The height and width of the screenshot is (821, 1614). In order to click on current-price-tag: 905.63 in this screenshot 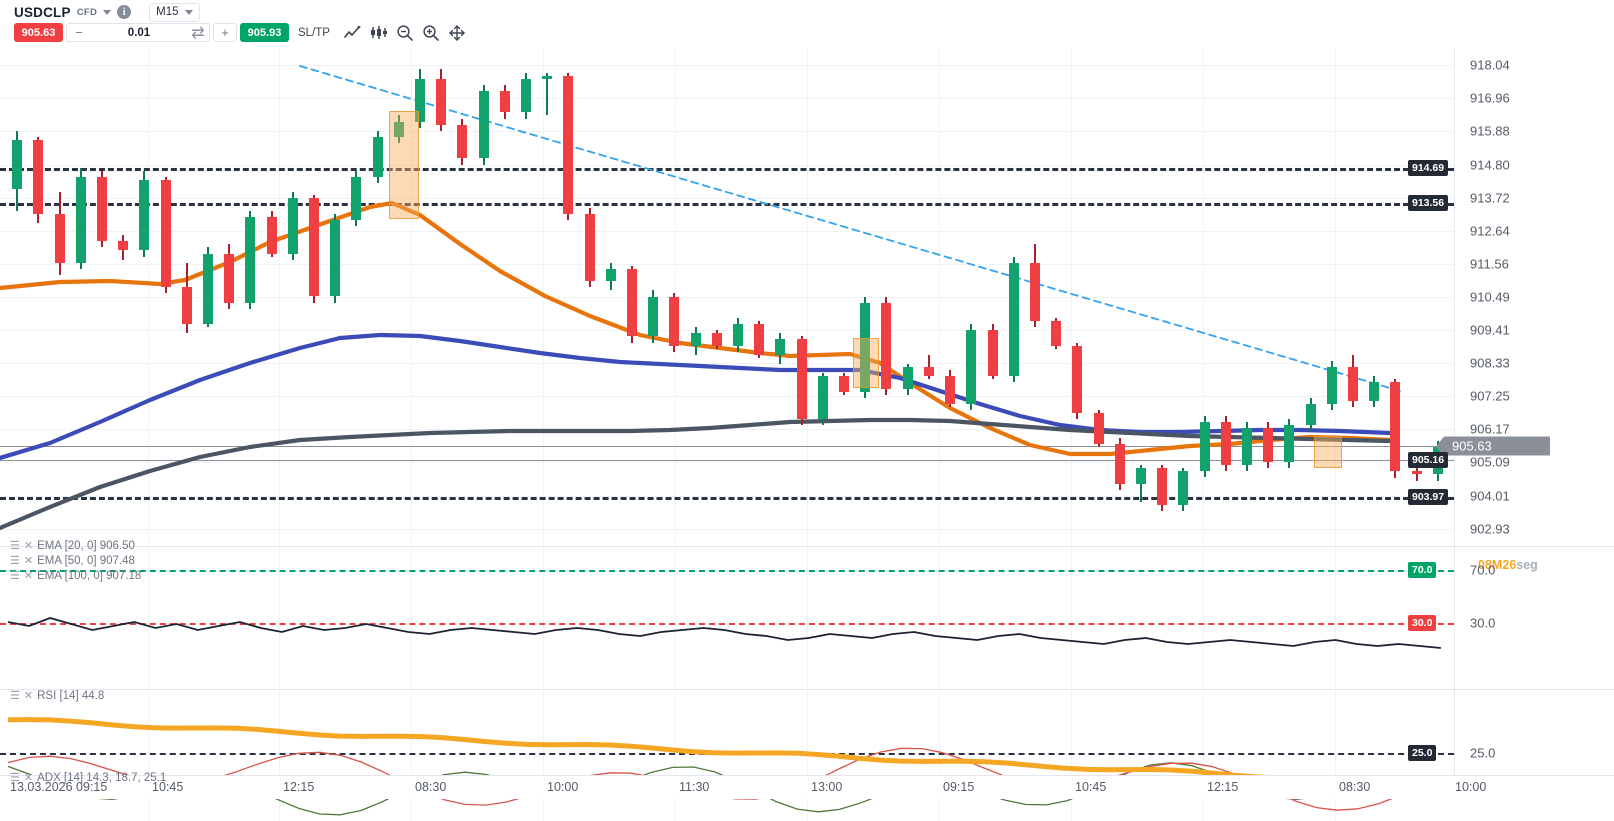, I will do `click(1493, 446)`.